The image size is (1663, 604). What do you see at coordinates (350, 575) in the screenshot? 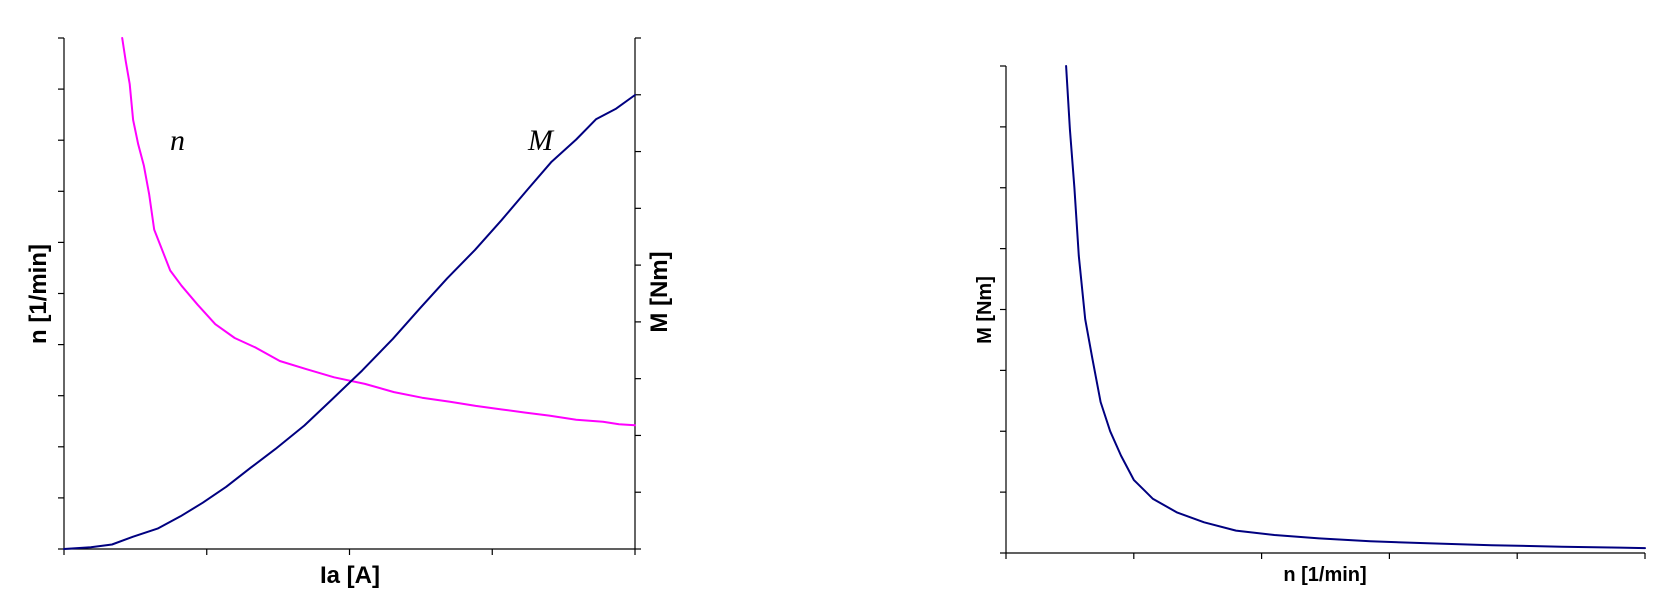
I see `chart-1-x-axis-title: Ia [A]` at bounding box center [350, 575].